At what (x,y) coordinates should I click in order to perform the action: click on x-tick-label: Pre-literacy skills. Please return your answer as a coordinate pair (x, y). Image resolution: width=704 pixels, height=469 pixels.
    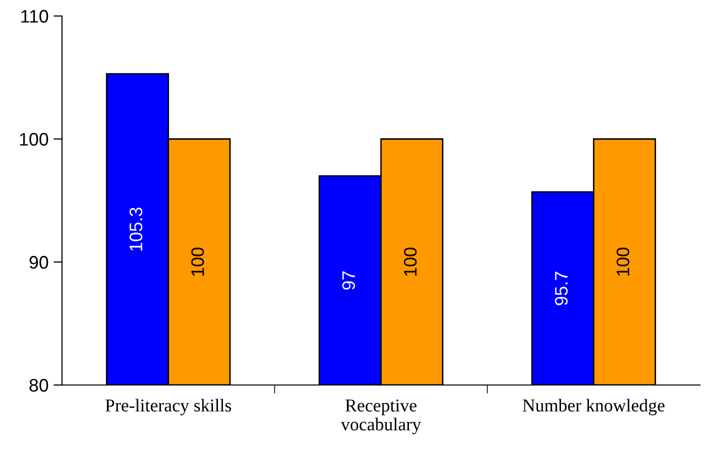
    Looking at the image, I should click on (168, 407).